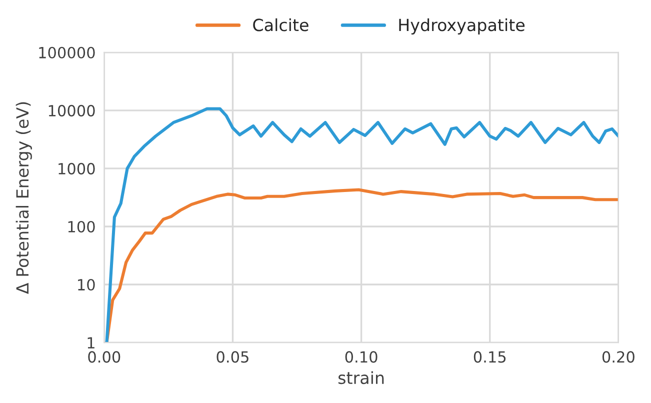  What do you see at coordinates (86, 284) in the screenshot?
I see `y-tick-label: 10` at bounding box center [86, 284].